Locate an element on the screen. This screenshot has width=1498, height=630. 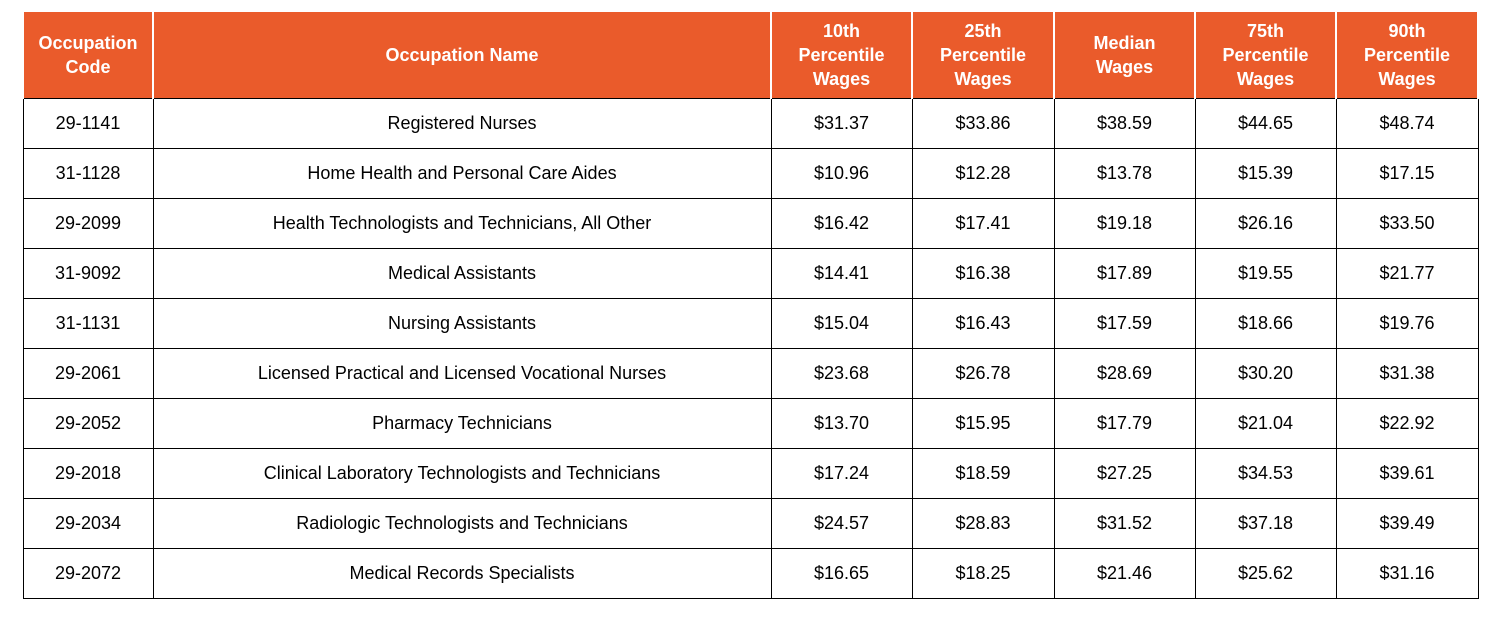
wage-cell: $15.95 is located at coordinates (983, 423).